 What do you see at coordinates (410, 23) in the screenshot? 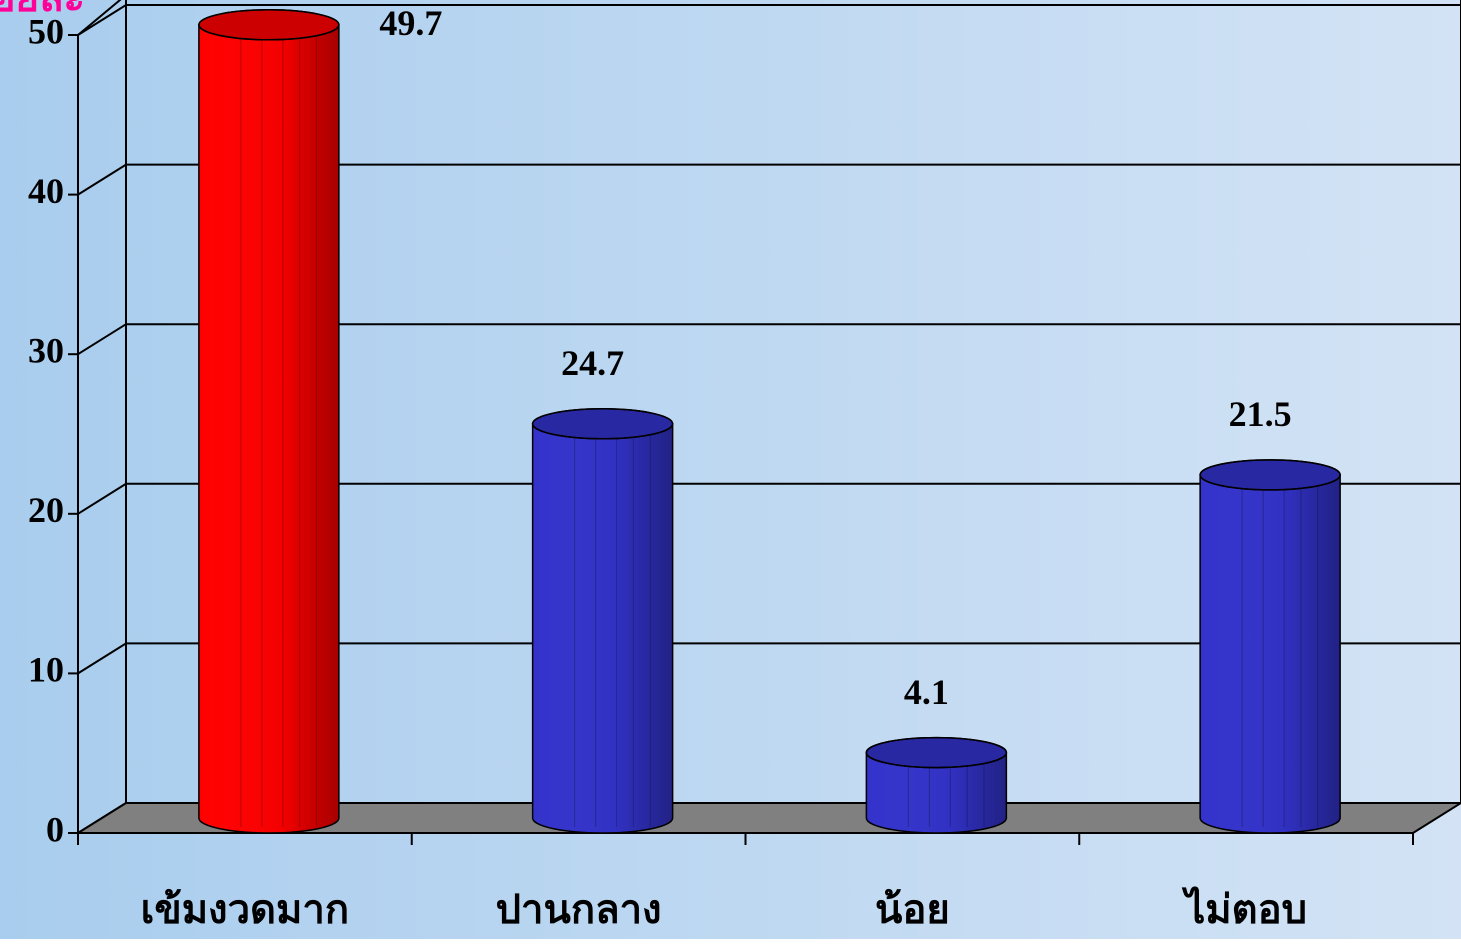
I see `value-label: 49.7` at bounding box center [410, 23].